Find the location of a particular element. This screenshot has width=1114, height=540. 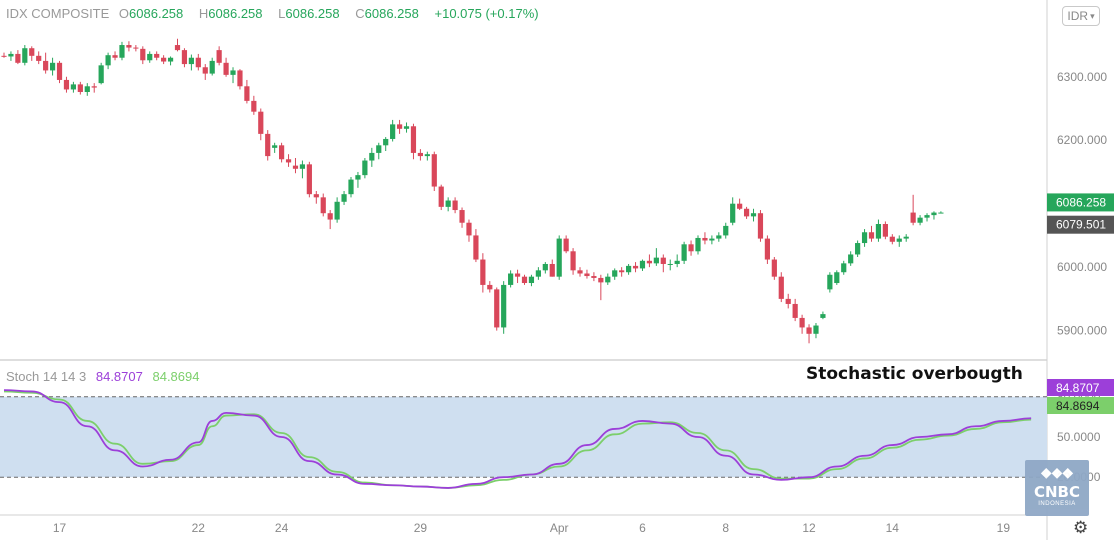

stoch-name: Stoch 14 14 3 is located at coordinates (46, 376).